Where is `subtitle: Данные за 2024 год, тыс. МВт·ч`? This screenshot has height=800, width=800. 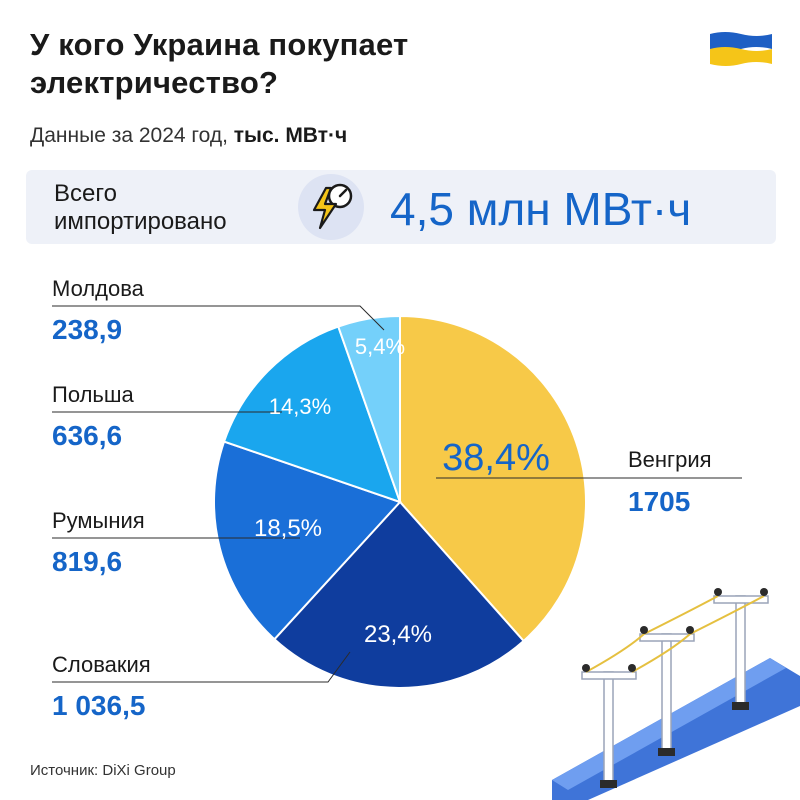 subtitle: Данные за 2024 год, тыс. МВт·ч is located at coordinates (188, 136).